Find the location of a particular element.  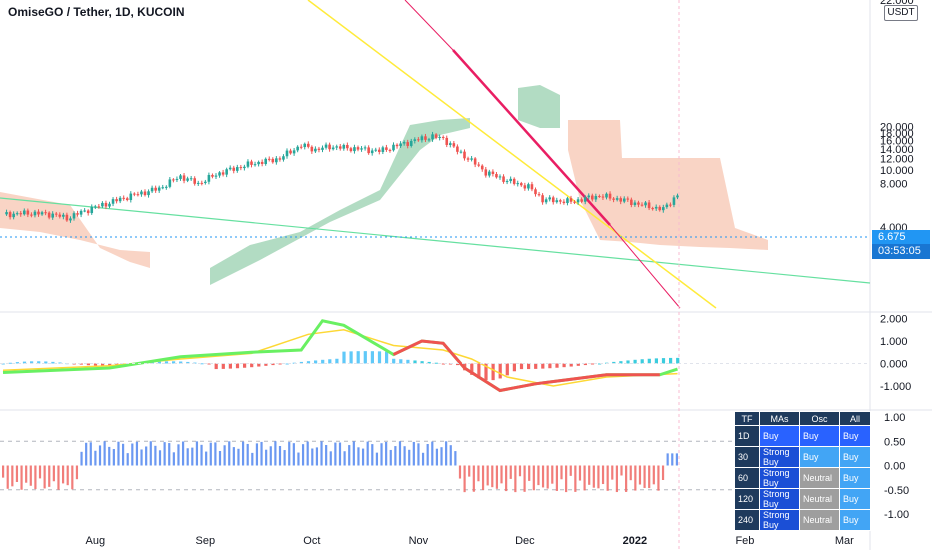

row-osc: Neutral is located at coordinates (819, 499).